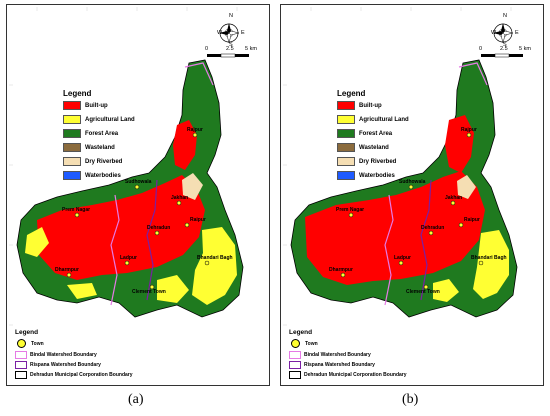 This screenshot has width=550, height=416. Describe the element at coordinates (214, 266) in the screenshot. I see `agri-east-a` at that location.